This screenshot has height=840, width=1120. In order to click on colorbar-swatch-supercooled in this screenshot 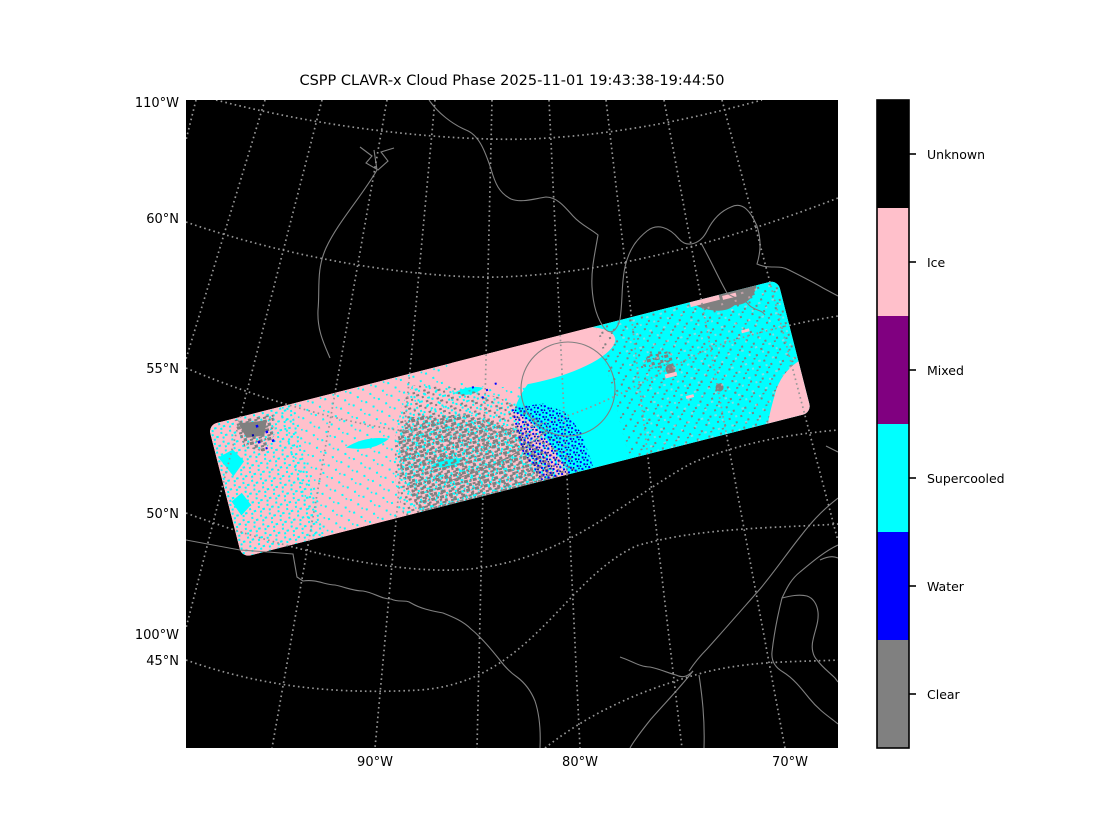, I will do `click(893, 478)`.